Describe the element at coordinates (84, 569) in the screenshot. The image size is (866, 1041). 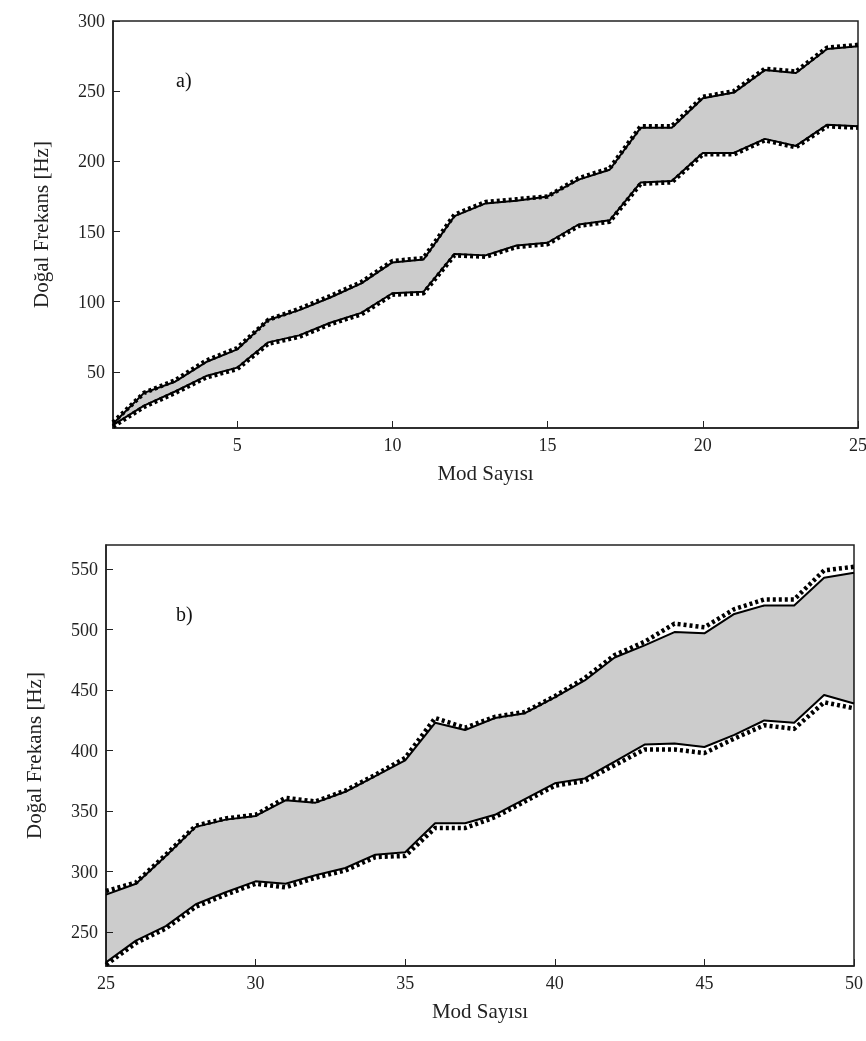
I see `y-tick-label: 550` at that location.